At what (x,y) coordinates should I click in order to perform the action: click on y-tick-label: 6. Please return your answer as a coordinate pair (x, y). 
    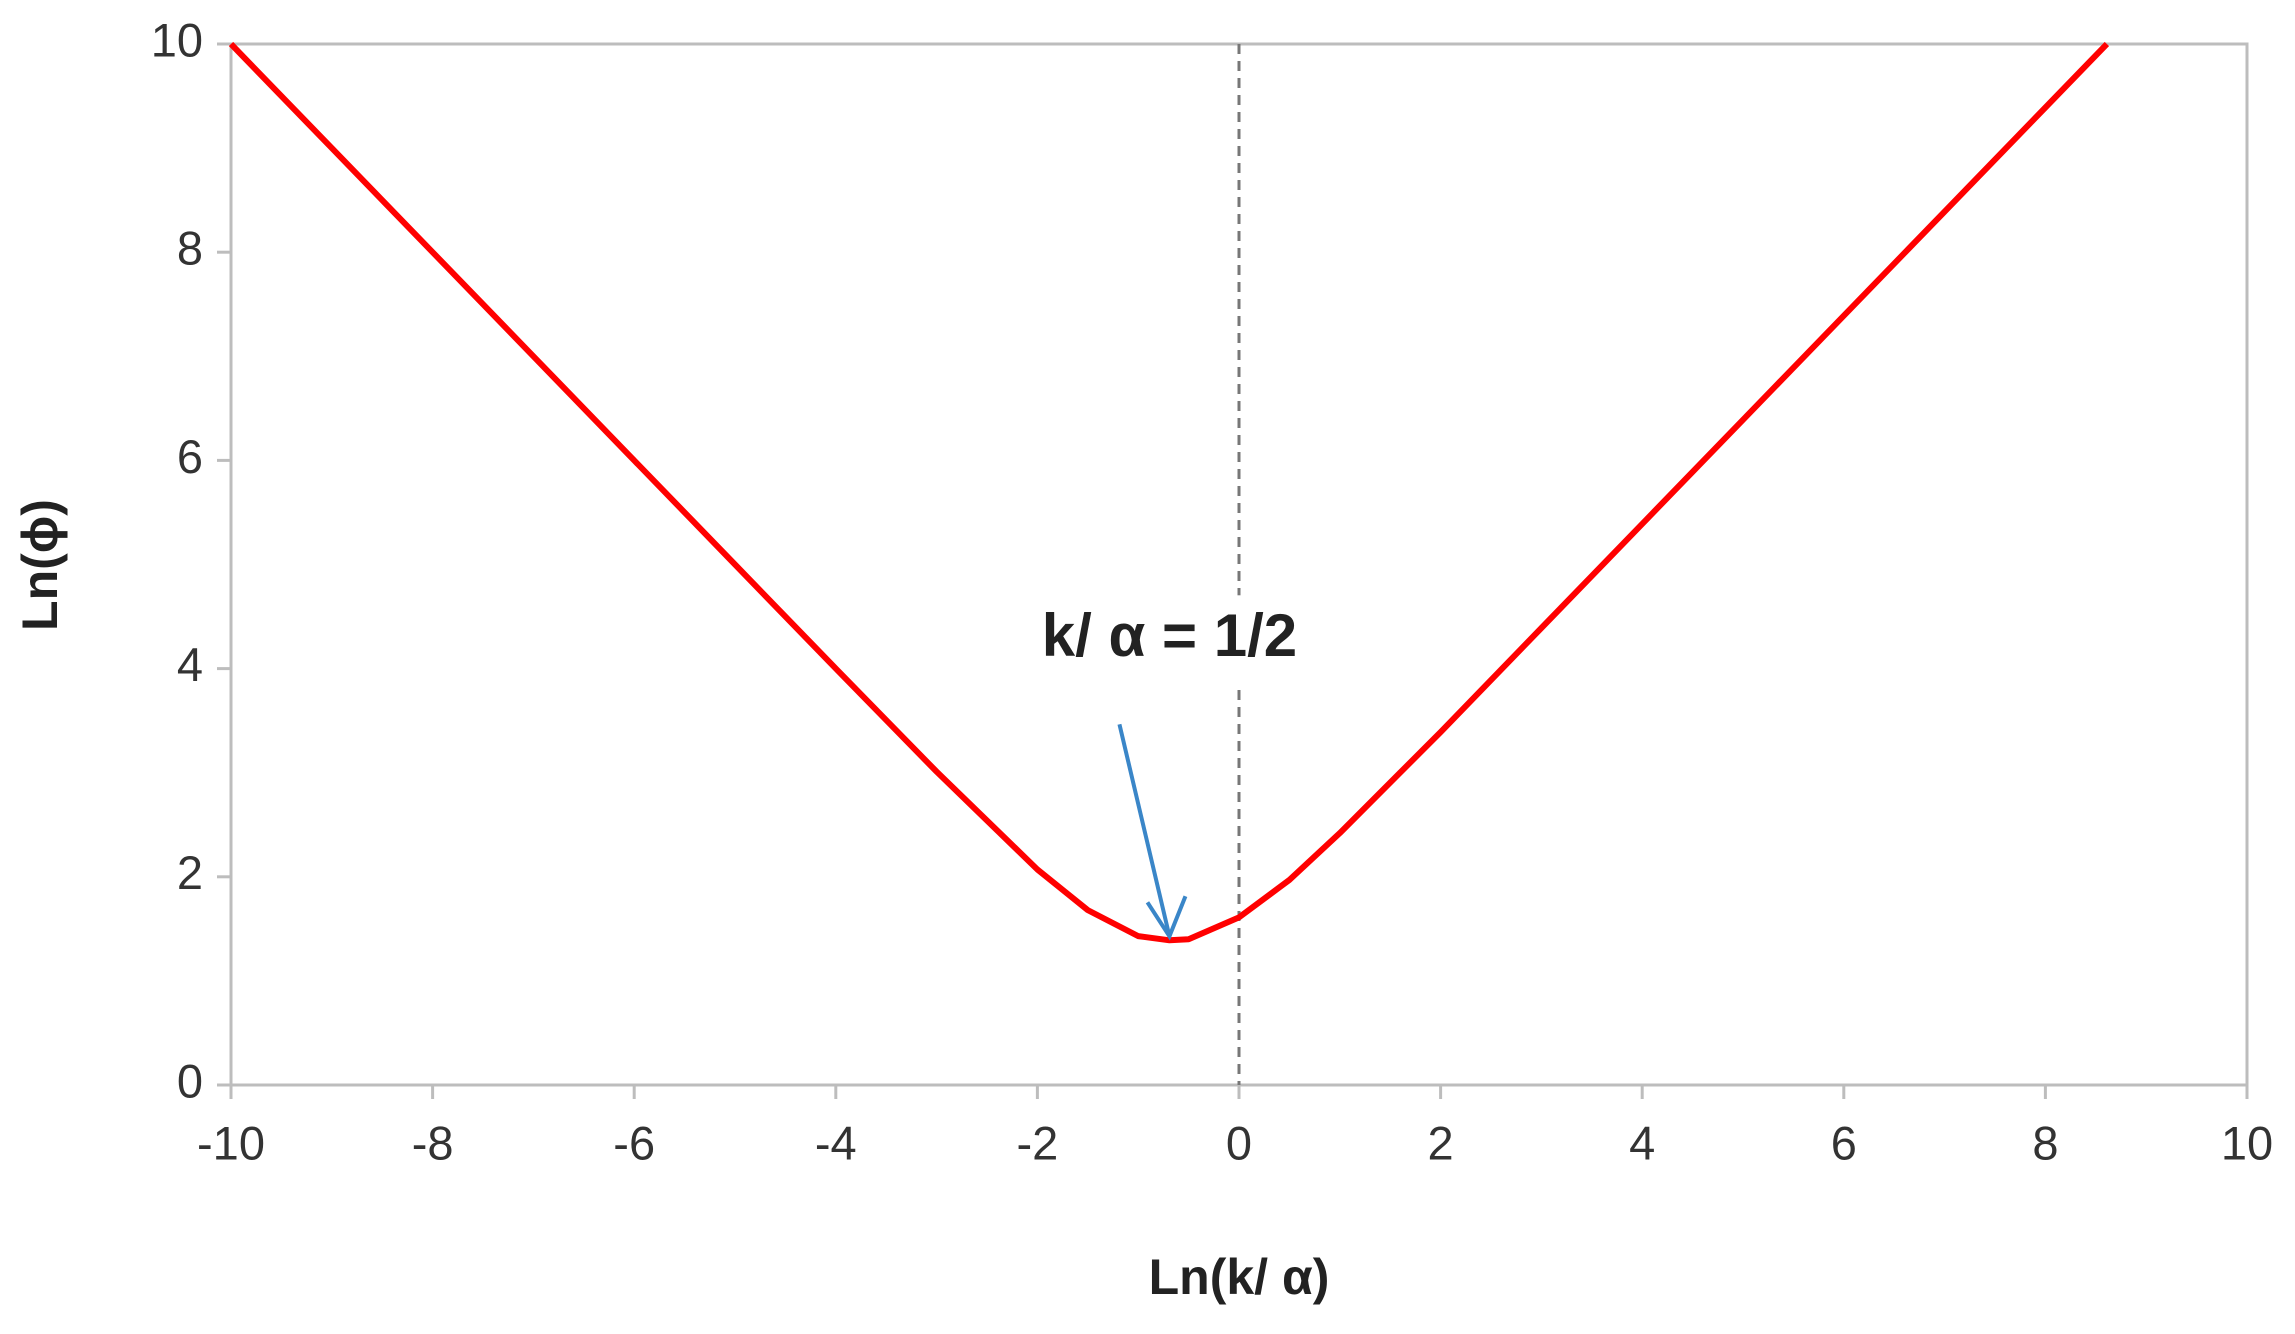
    Looking at the image, I should click on (190, 456).